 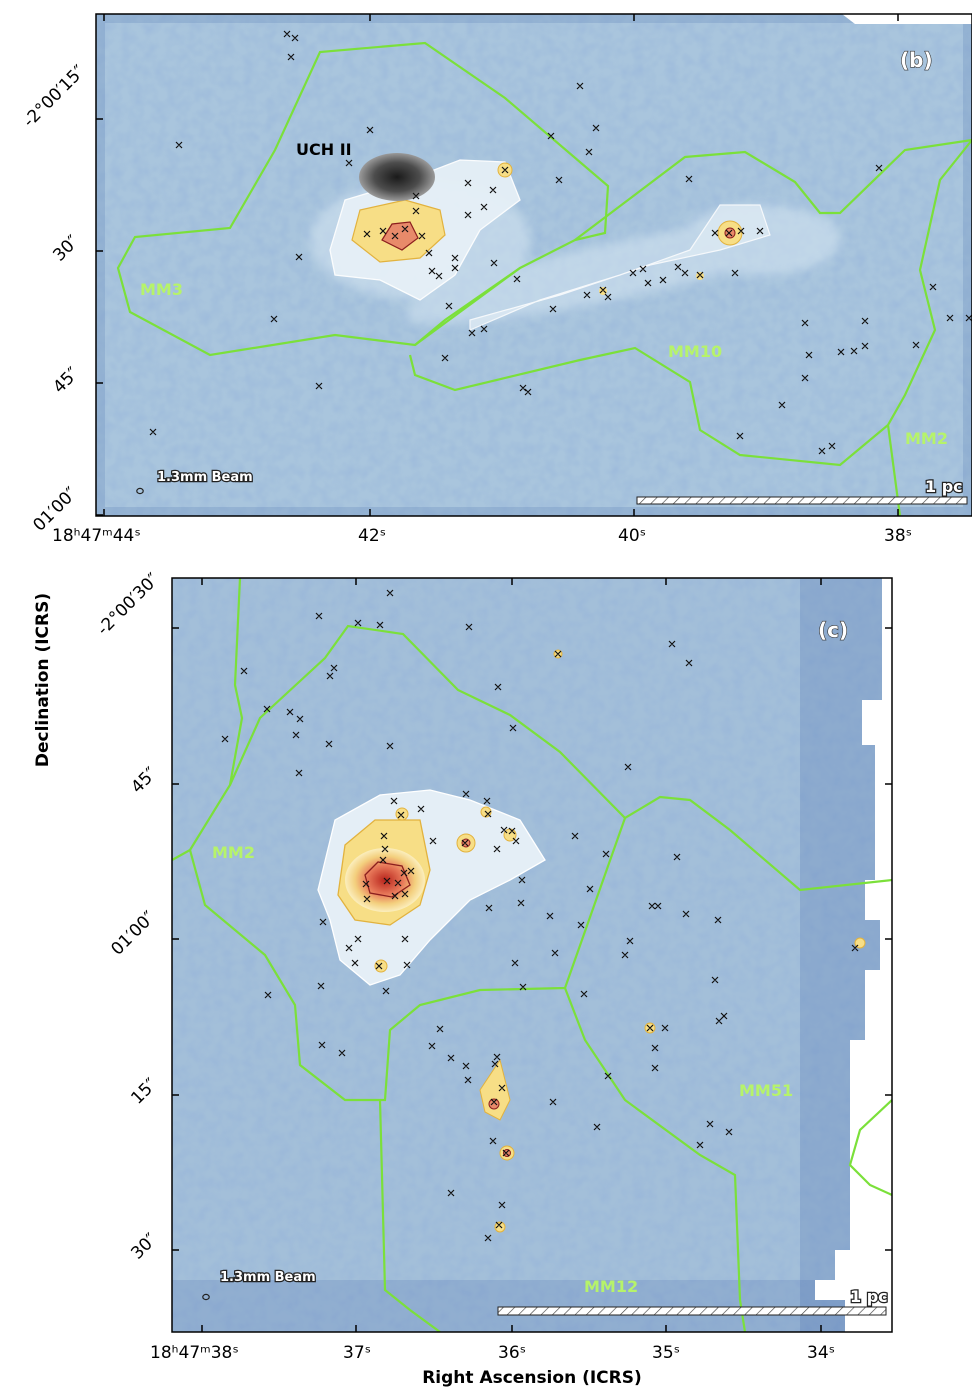 What do you see at coordinates (916, 60) in the screenshot?
I see `panel-b-tag: (b)` at bounding box center [916, 60].